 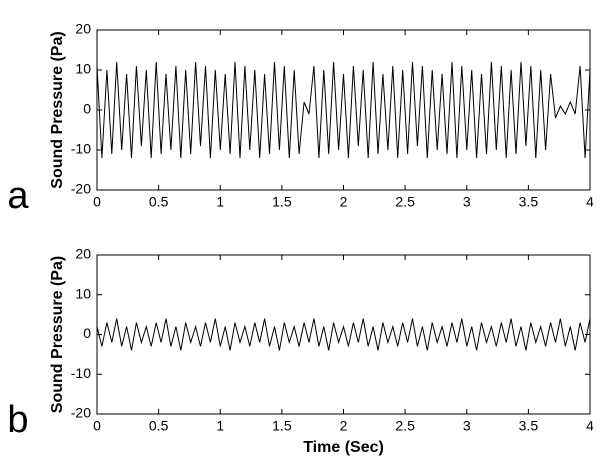 What do you see at coordinates (18, 196) in the screenshot?
I see `panel-label: a` at bounding box center [18, 196].